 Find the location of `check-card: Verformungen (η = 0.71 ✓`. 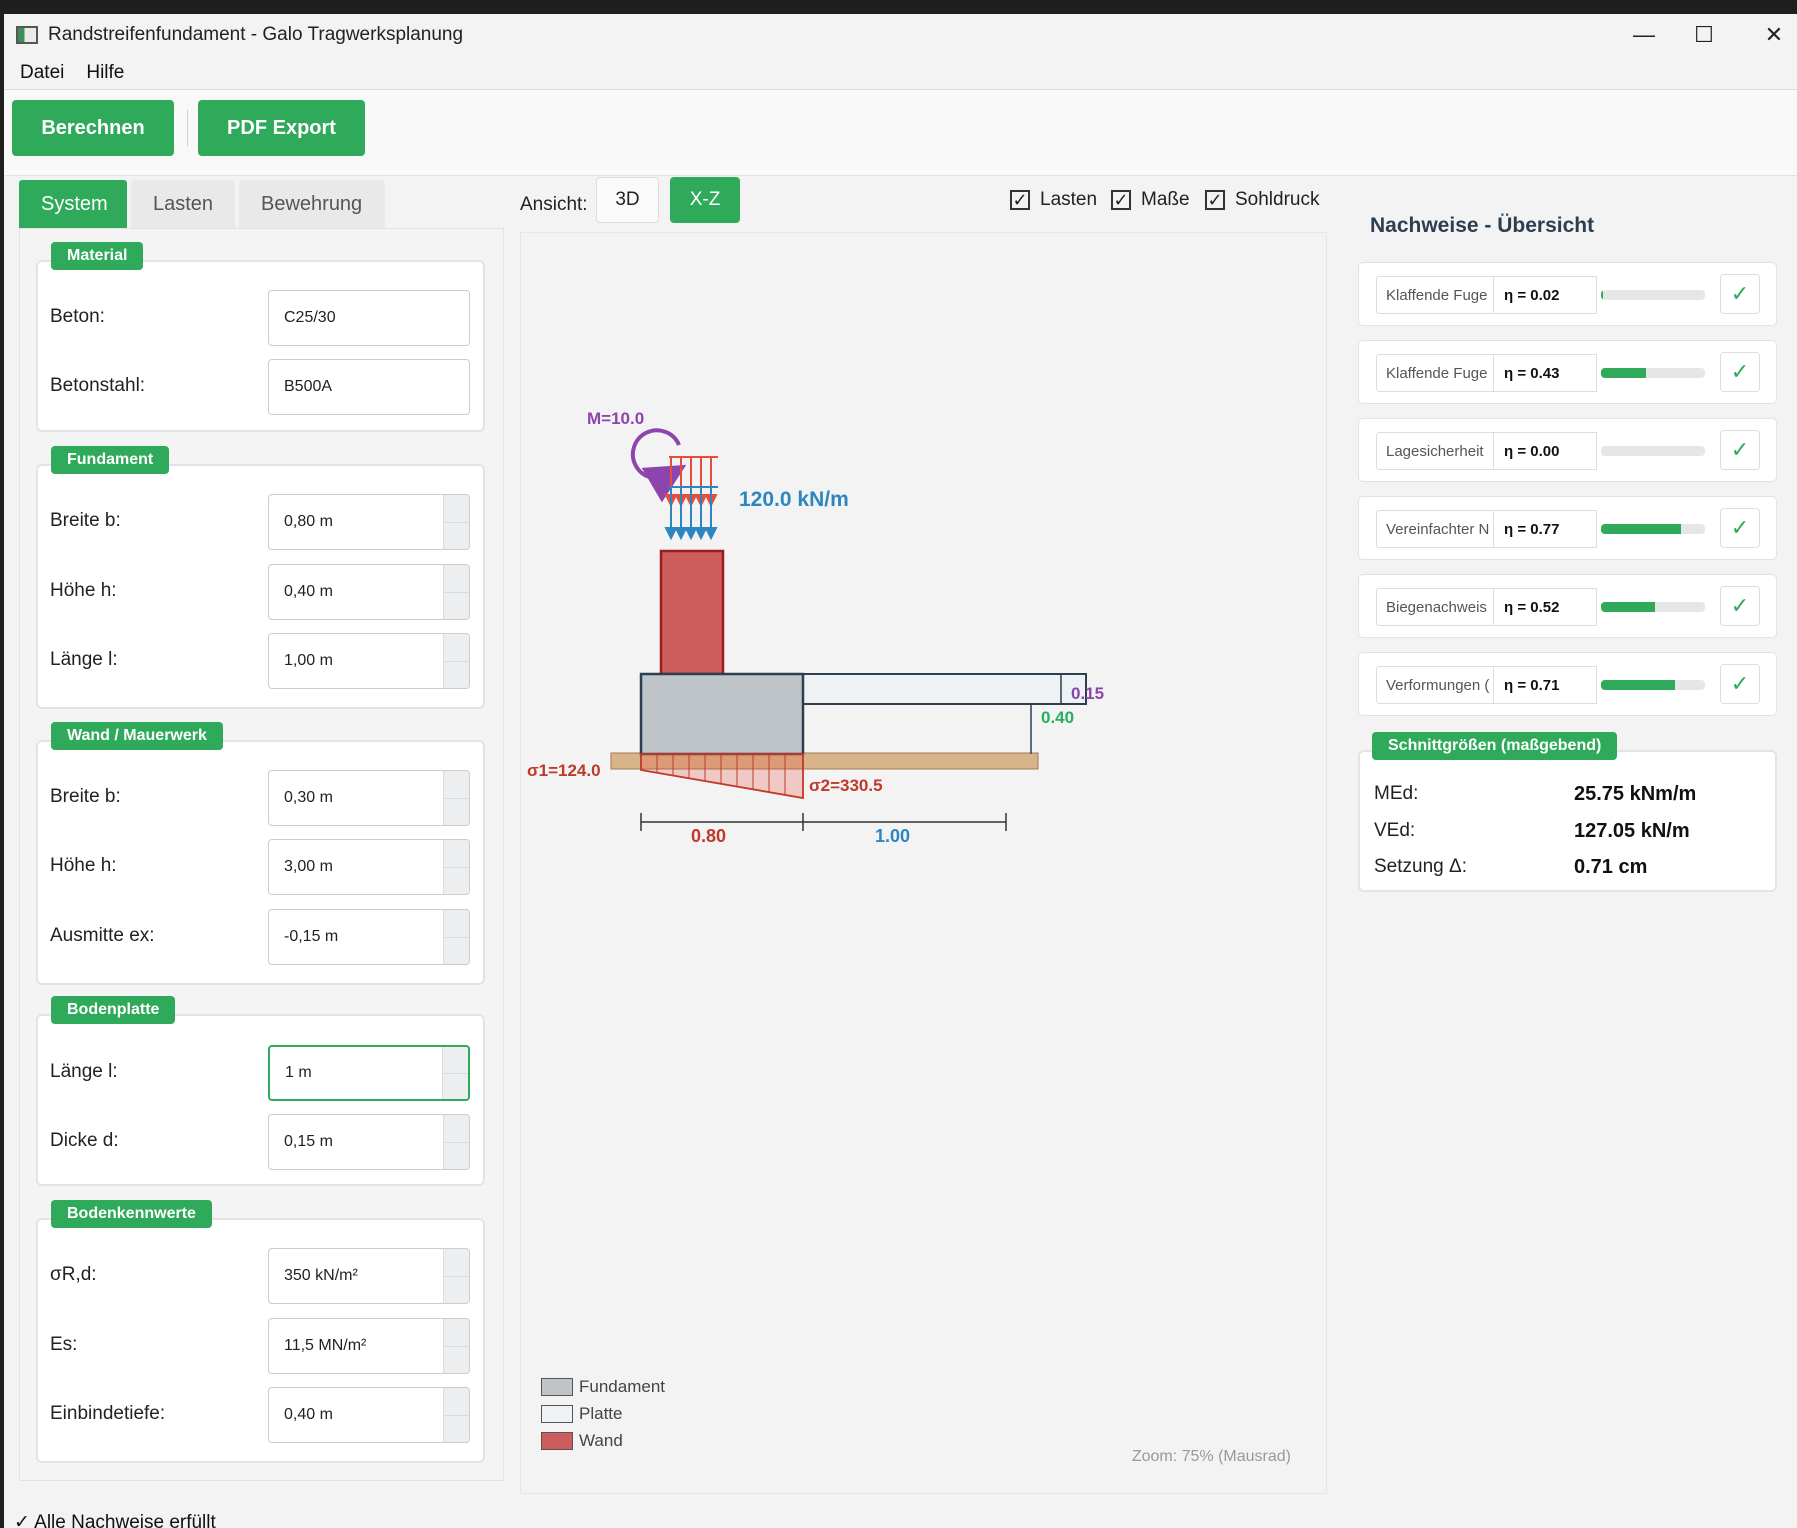

check-card: Verformungen (η = 0.71 ✓ is located at coordinates (1567, 684).